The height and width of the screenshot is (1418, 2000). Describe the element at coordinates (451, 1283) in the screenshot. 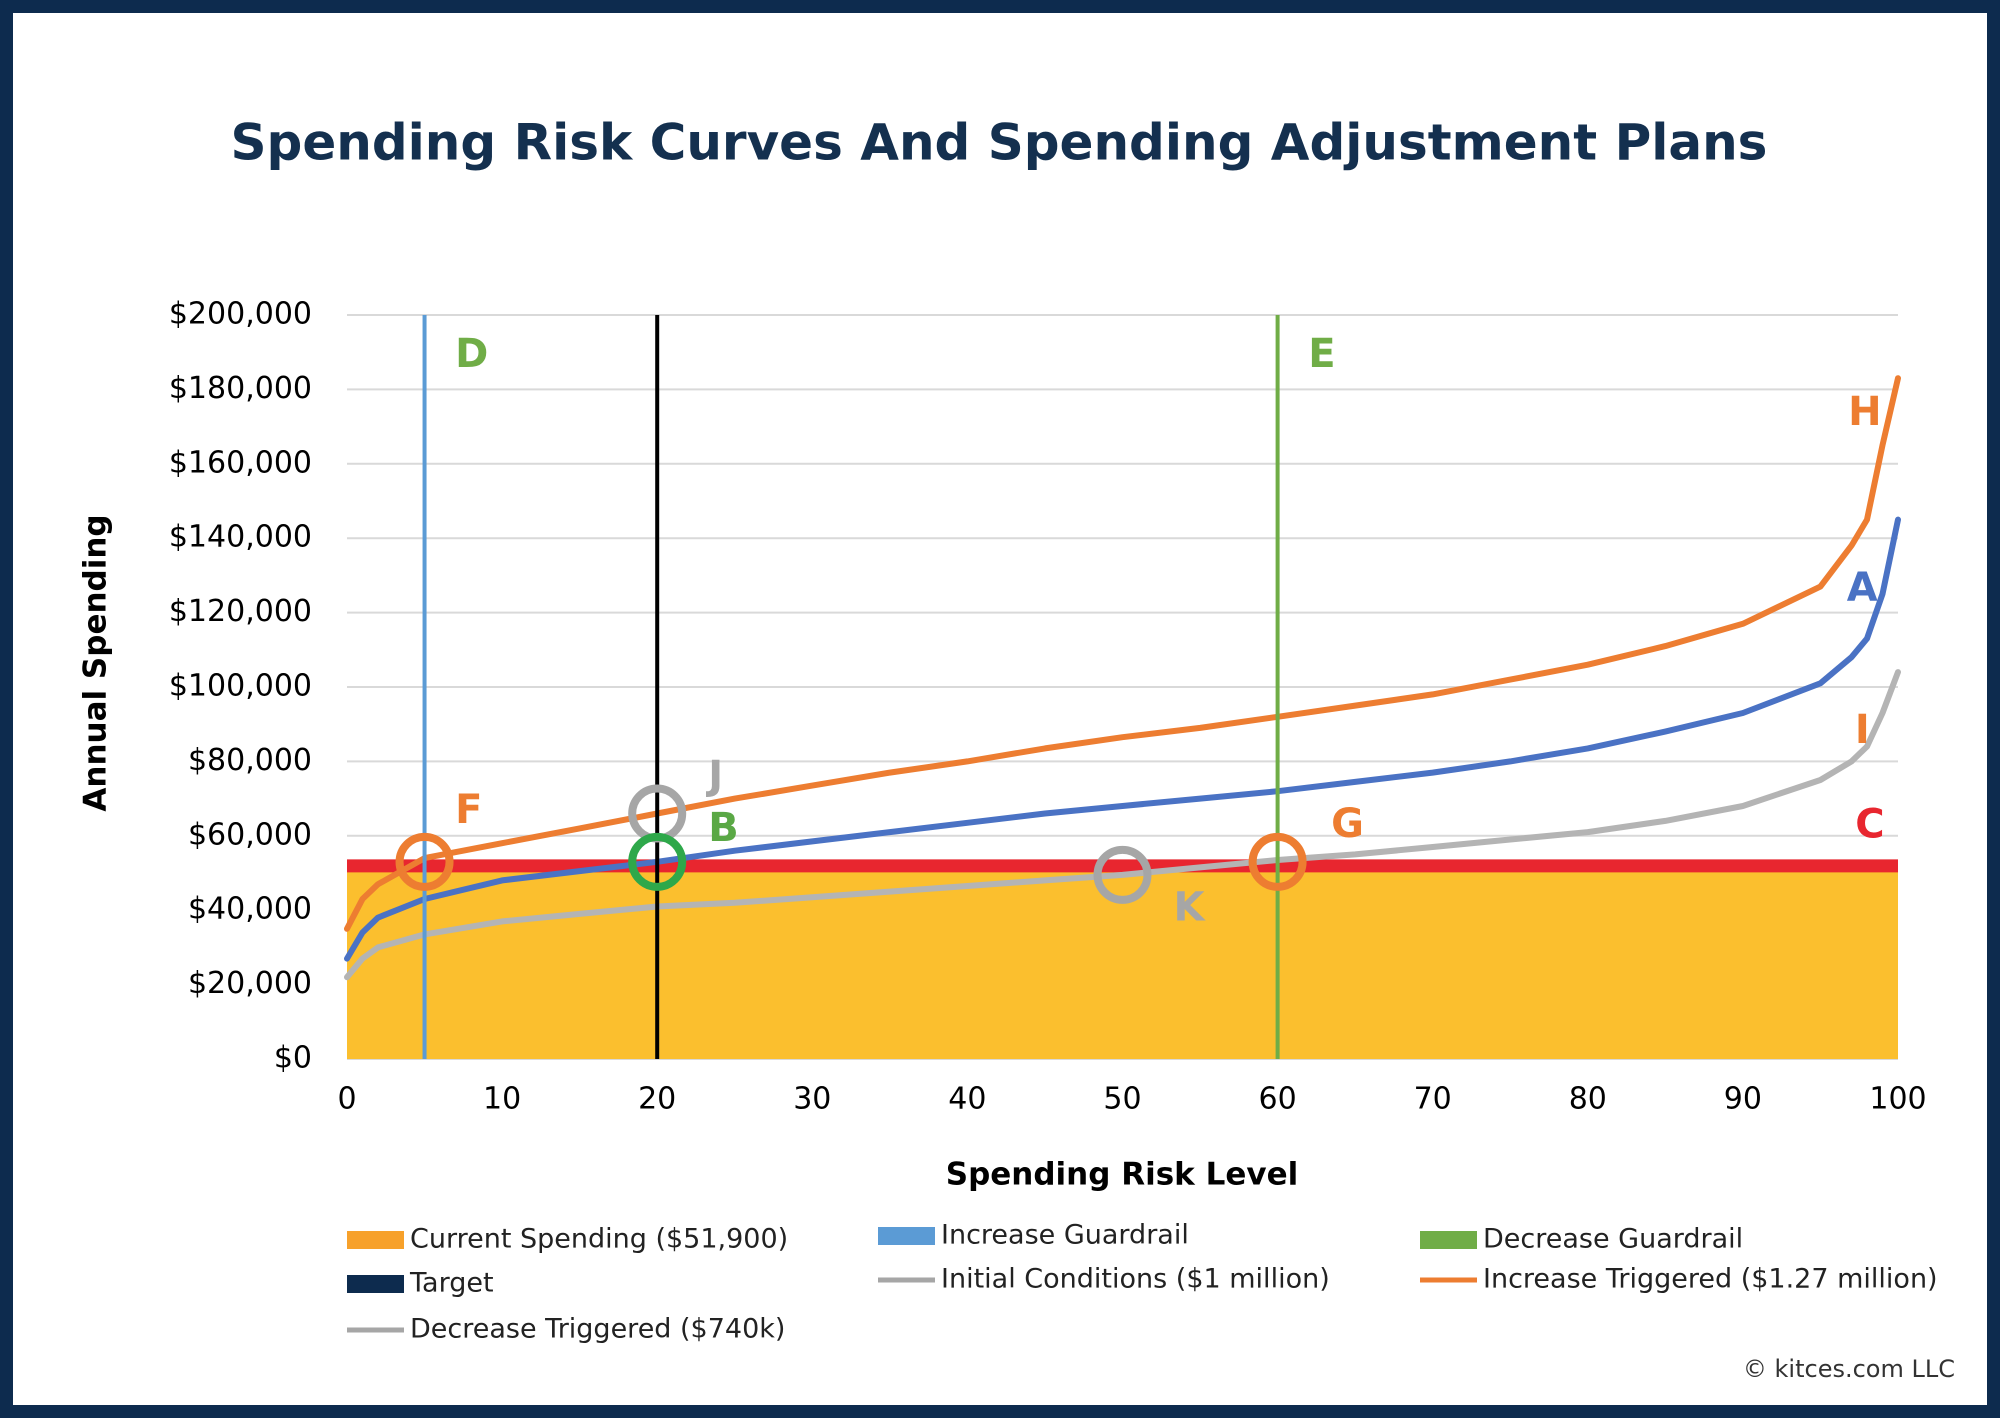

I see `legend-label: Target` at that location.